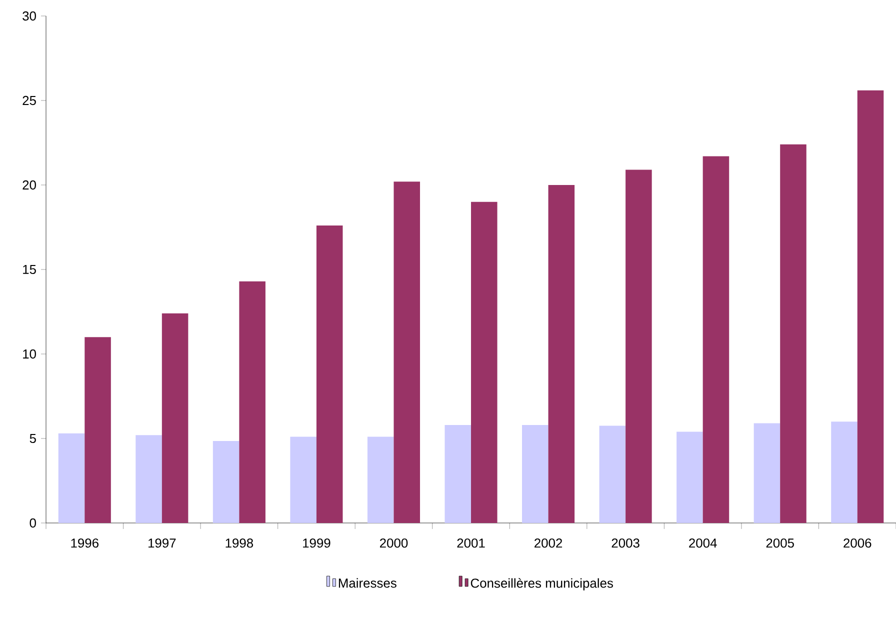 This screenshot has width=896, height=623. Describe the element at coordinates (471, 543) in the screenshot. I see `x-tick-label: 2001` at that location.